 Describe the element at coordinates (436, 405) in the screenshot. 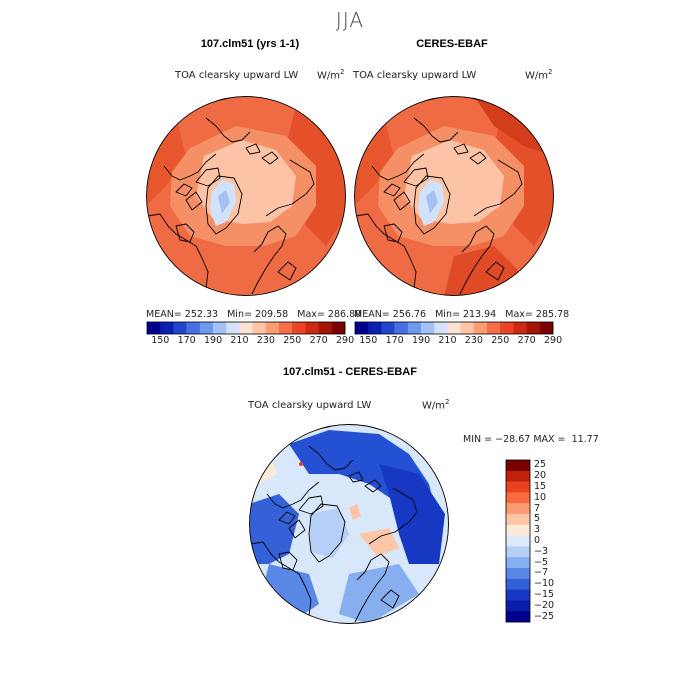

I see `diff-units: W/m2` at that location.